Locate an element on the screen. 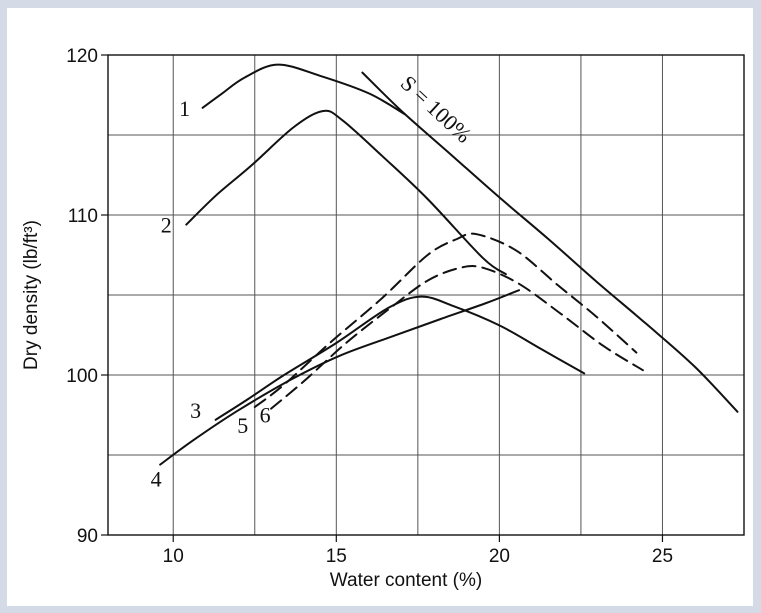  y-axis-label: Dry density (lb/ft³) is located at coordinates (31, 295).